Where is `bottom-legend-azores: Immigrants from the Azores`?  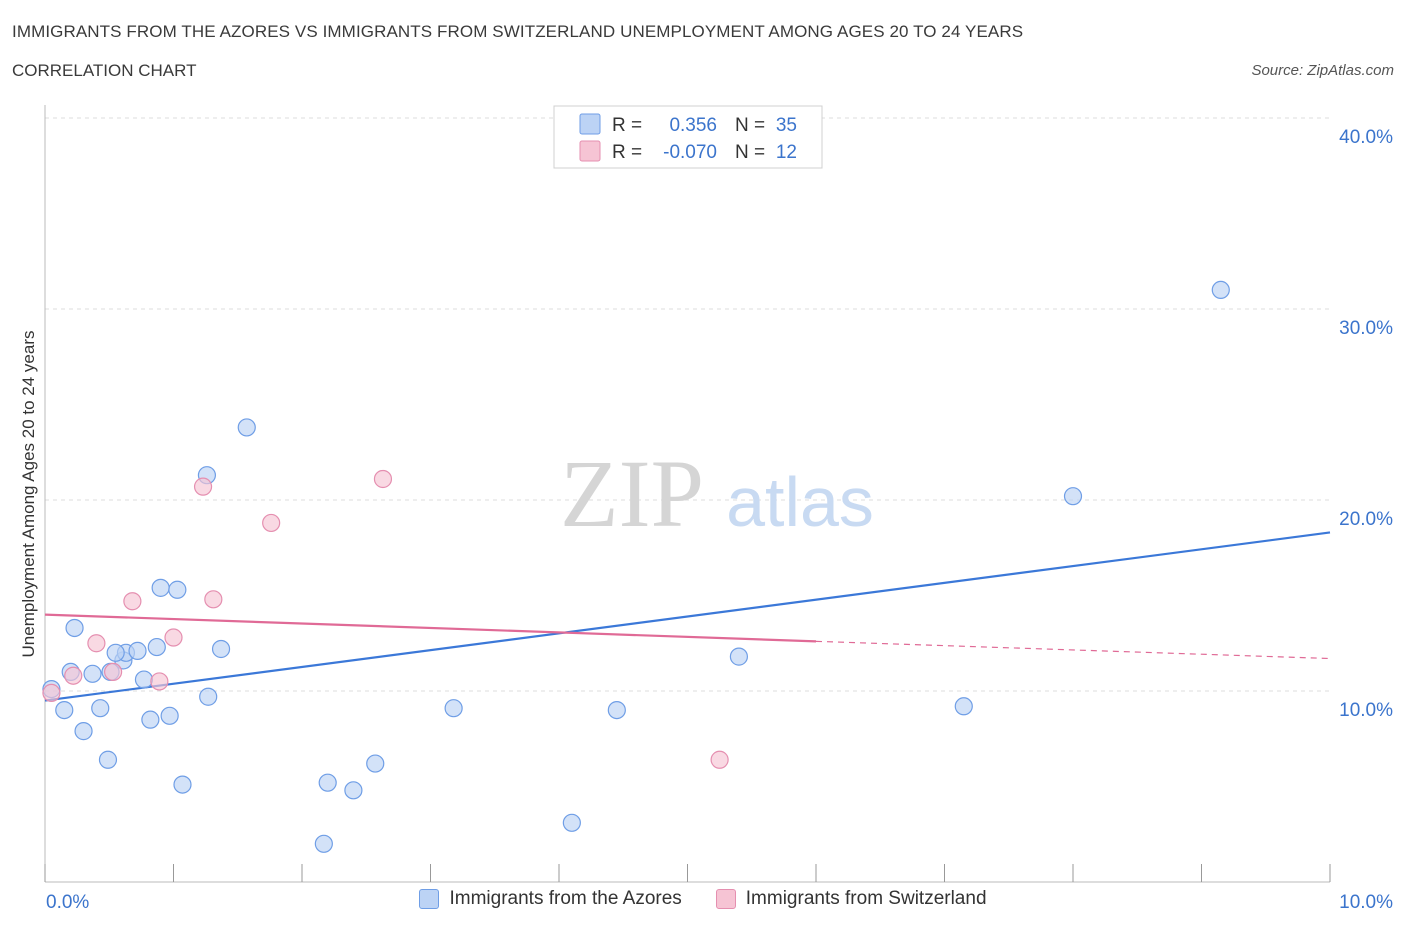 bottom-legend-azores: Immigrants from the Azores is located at coordinates (550, 899).